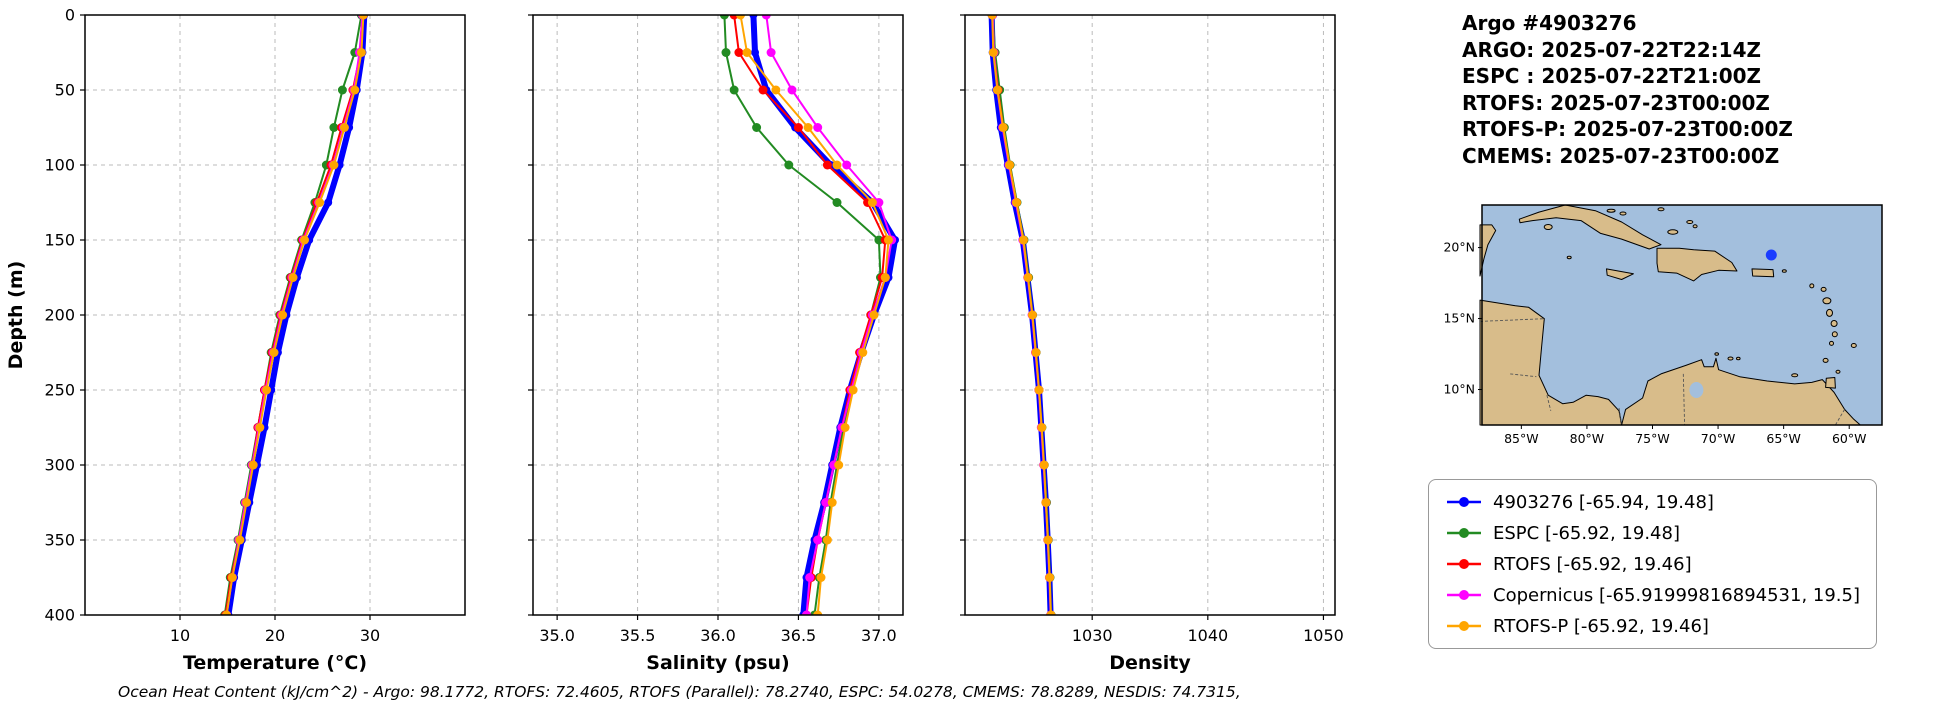  I want to click on timestamp-rtofs: RTOFS: 2025-07-23T00:00Z, so click(1616, 102).